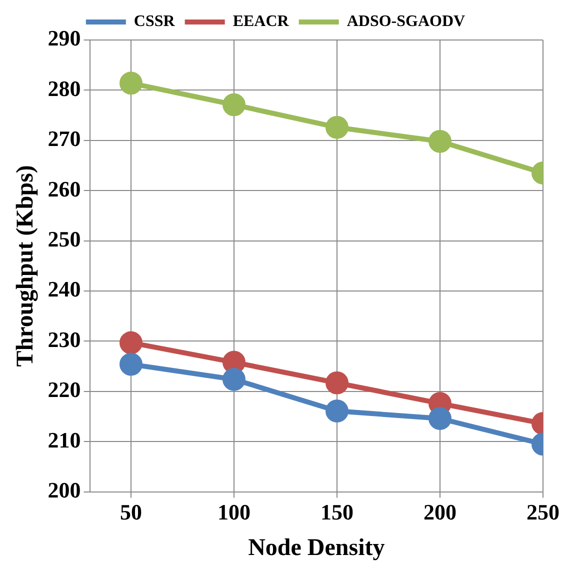 This screenshot has height=577, width=573. I want to click on x-axis-title: Node Density, so click(316, 547).